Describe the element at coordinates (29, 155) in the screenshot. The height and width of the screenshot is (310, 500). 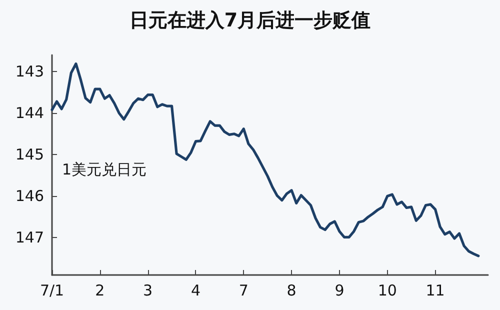
I see `y-tick-label: 145` at that location.